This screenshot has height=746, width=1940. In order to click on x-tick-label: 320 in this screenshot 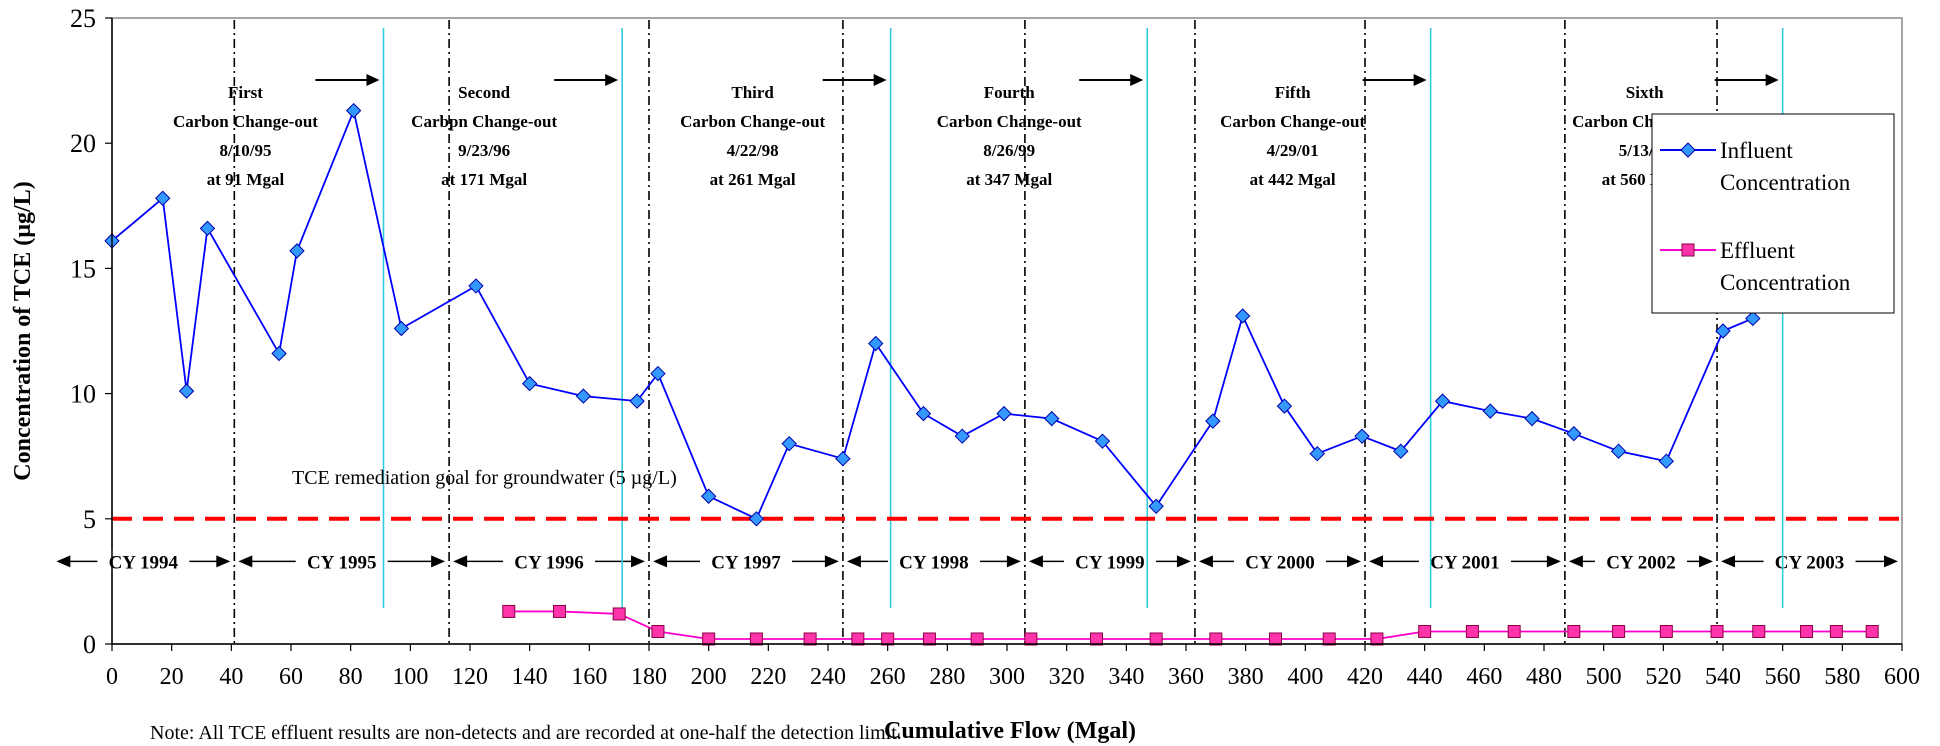, I will do `click(1067, 677)`.